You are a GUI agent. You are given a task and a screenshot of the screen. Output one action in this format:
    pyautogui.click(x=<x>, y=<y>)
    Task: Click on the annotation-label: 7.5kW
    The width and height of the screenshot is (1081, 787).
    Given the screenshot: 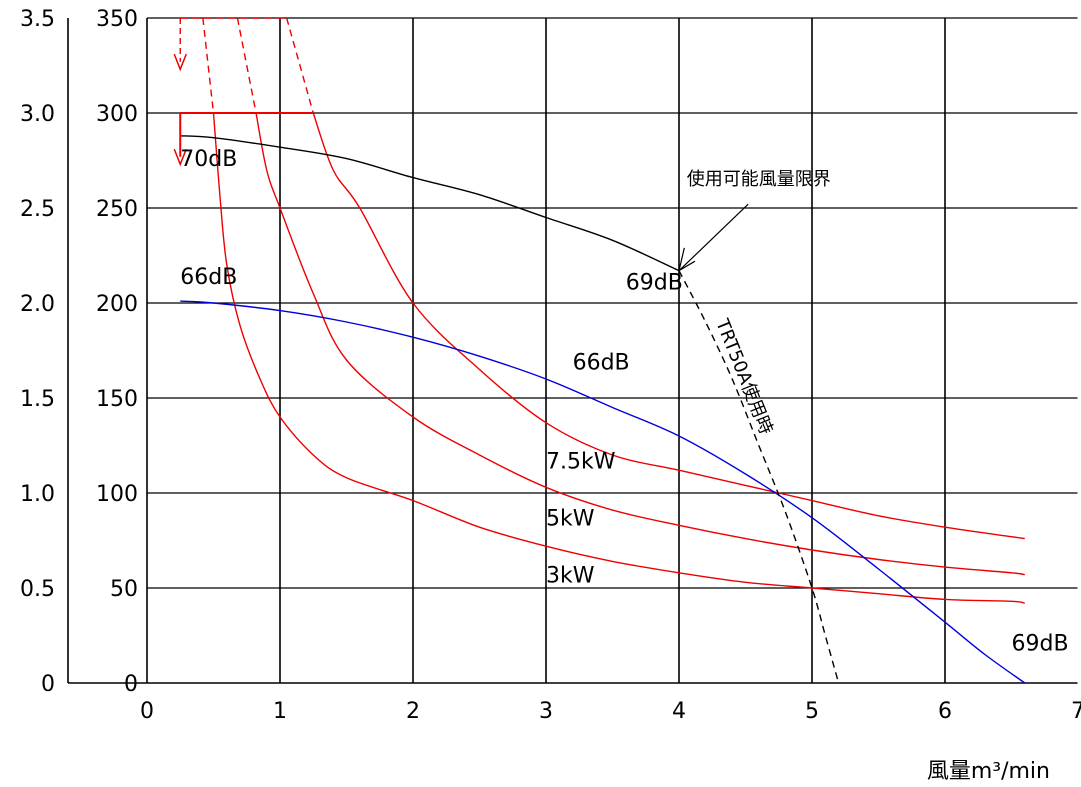 What is the action you would take?
    pyautogui.click(x=581, y=461)
    